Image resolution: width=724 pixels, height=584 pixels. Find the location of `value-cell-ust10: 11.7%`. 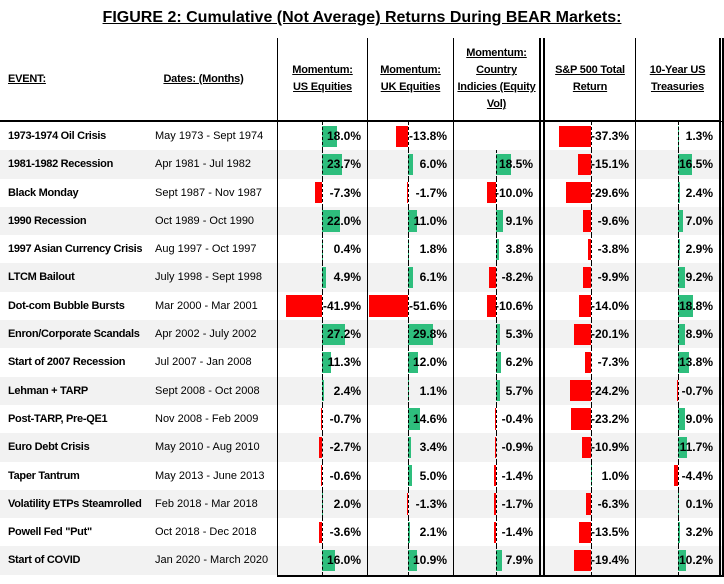

value-cell-ust10: 11.7% is located at coordinates (677, 447).